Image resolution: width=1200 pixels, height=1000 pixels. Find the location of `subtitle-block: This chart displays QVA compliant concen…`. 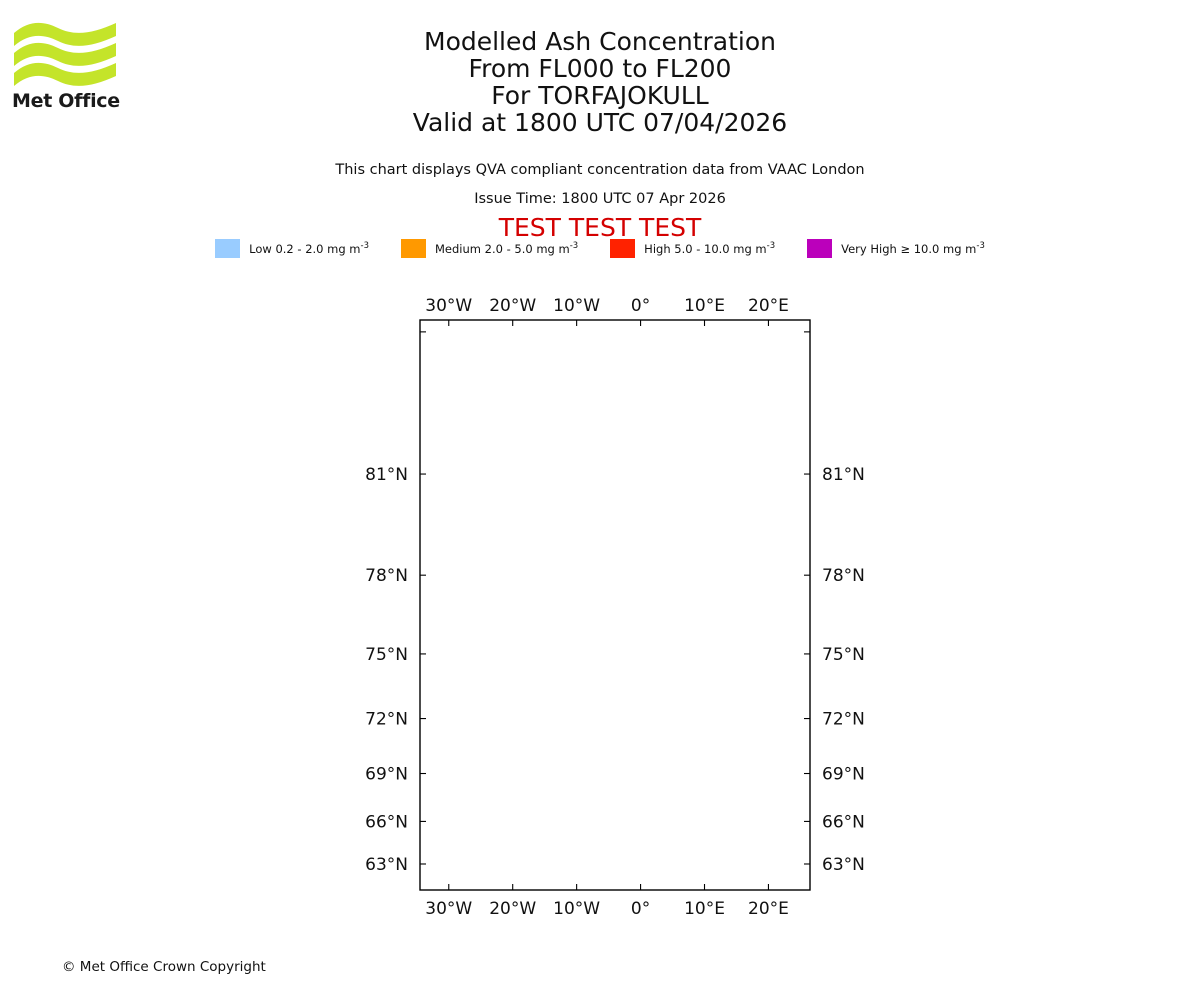

subtitle-block: This chart displays QVA compliant concen… is located at coordinates (600, 185).